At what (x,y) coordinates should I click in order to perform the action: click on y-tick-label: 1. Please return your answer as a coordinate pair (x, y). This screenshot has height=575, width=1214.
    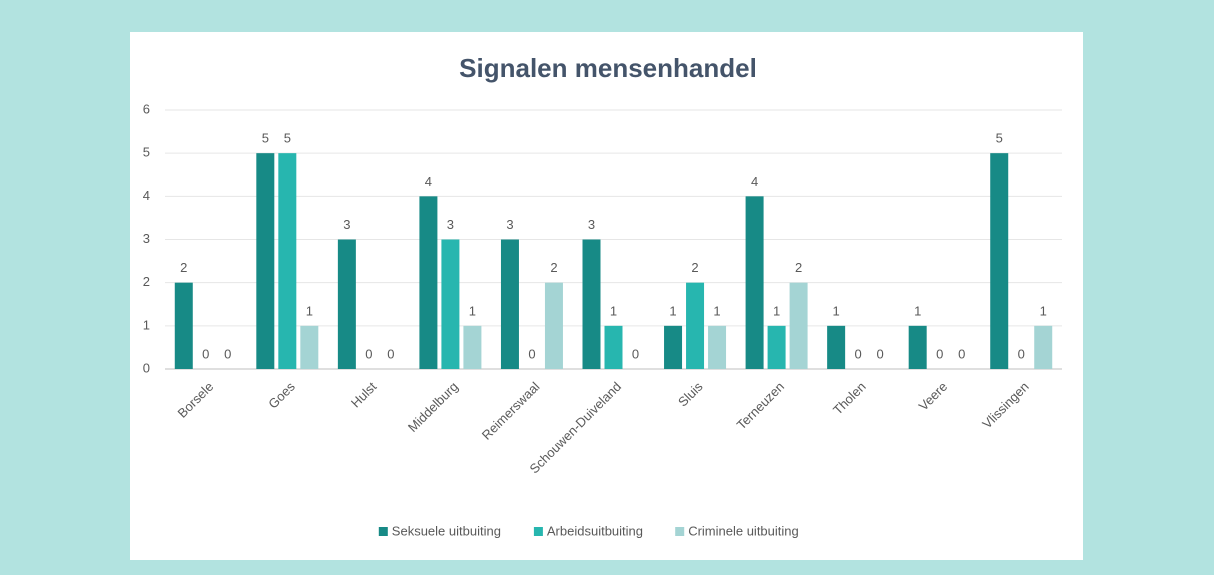
    Looking at the image, I should click on (146, 324).